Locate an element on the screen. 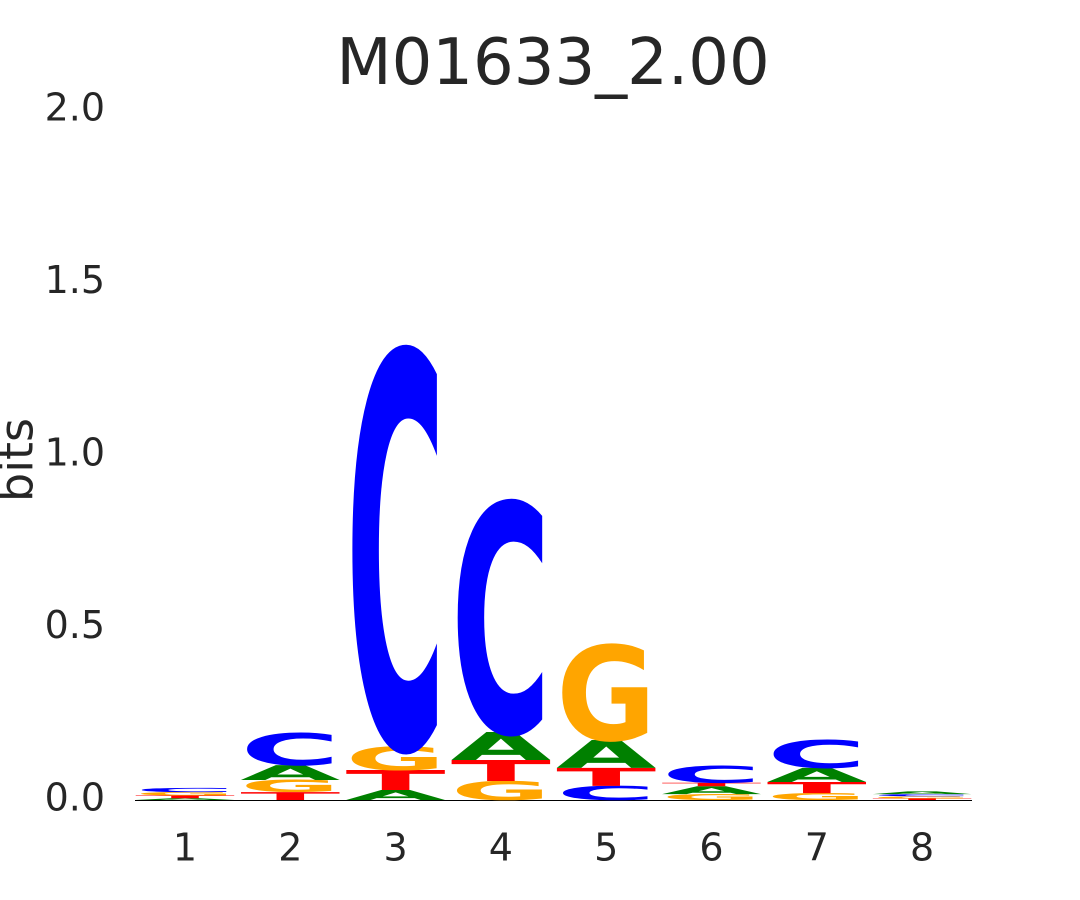 The height and width of the screenshot is (900, 1080). x-tick-label: 2 is located at coordinates (290, 848).